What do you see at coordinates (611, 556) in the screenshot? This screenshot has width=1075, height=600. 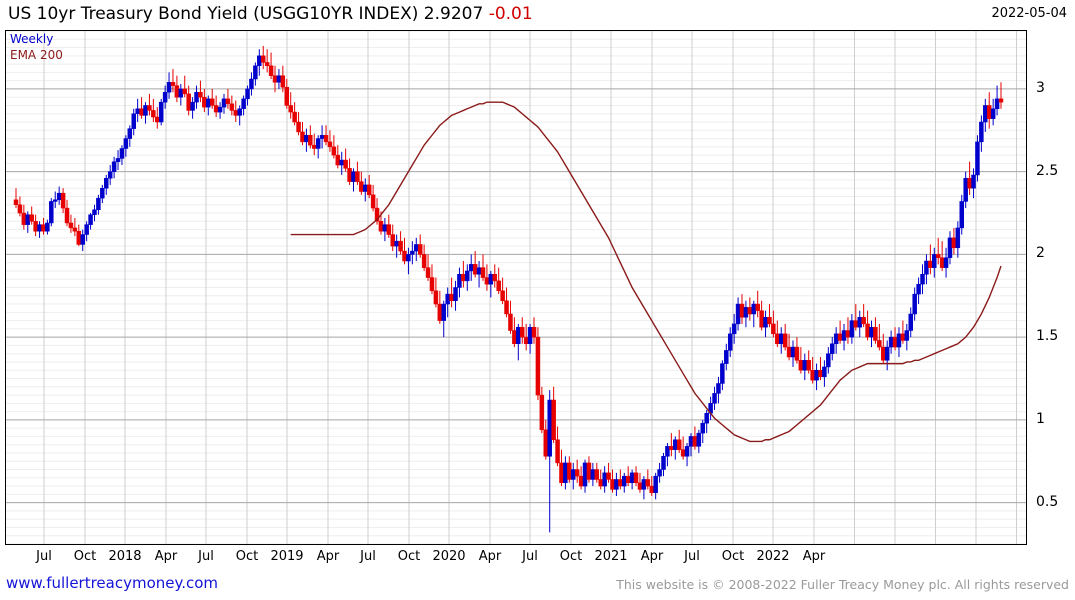 I see `x-tick-label: 2021` at bounding box center [611, 556].